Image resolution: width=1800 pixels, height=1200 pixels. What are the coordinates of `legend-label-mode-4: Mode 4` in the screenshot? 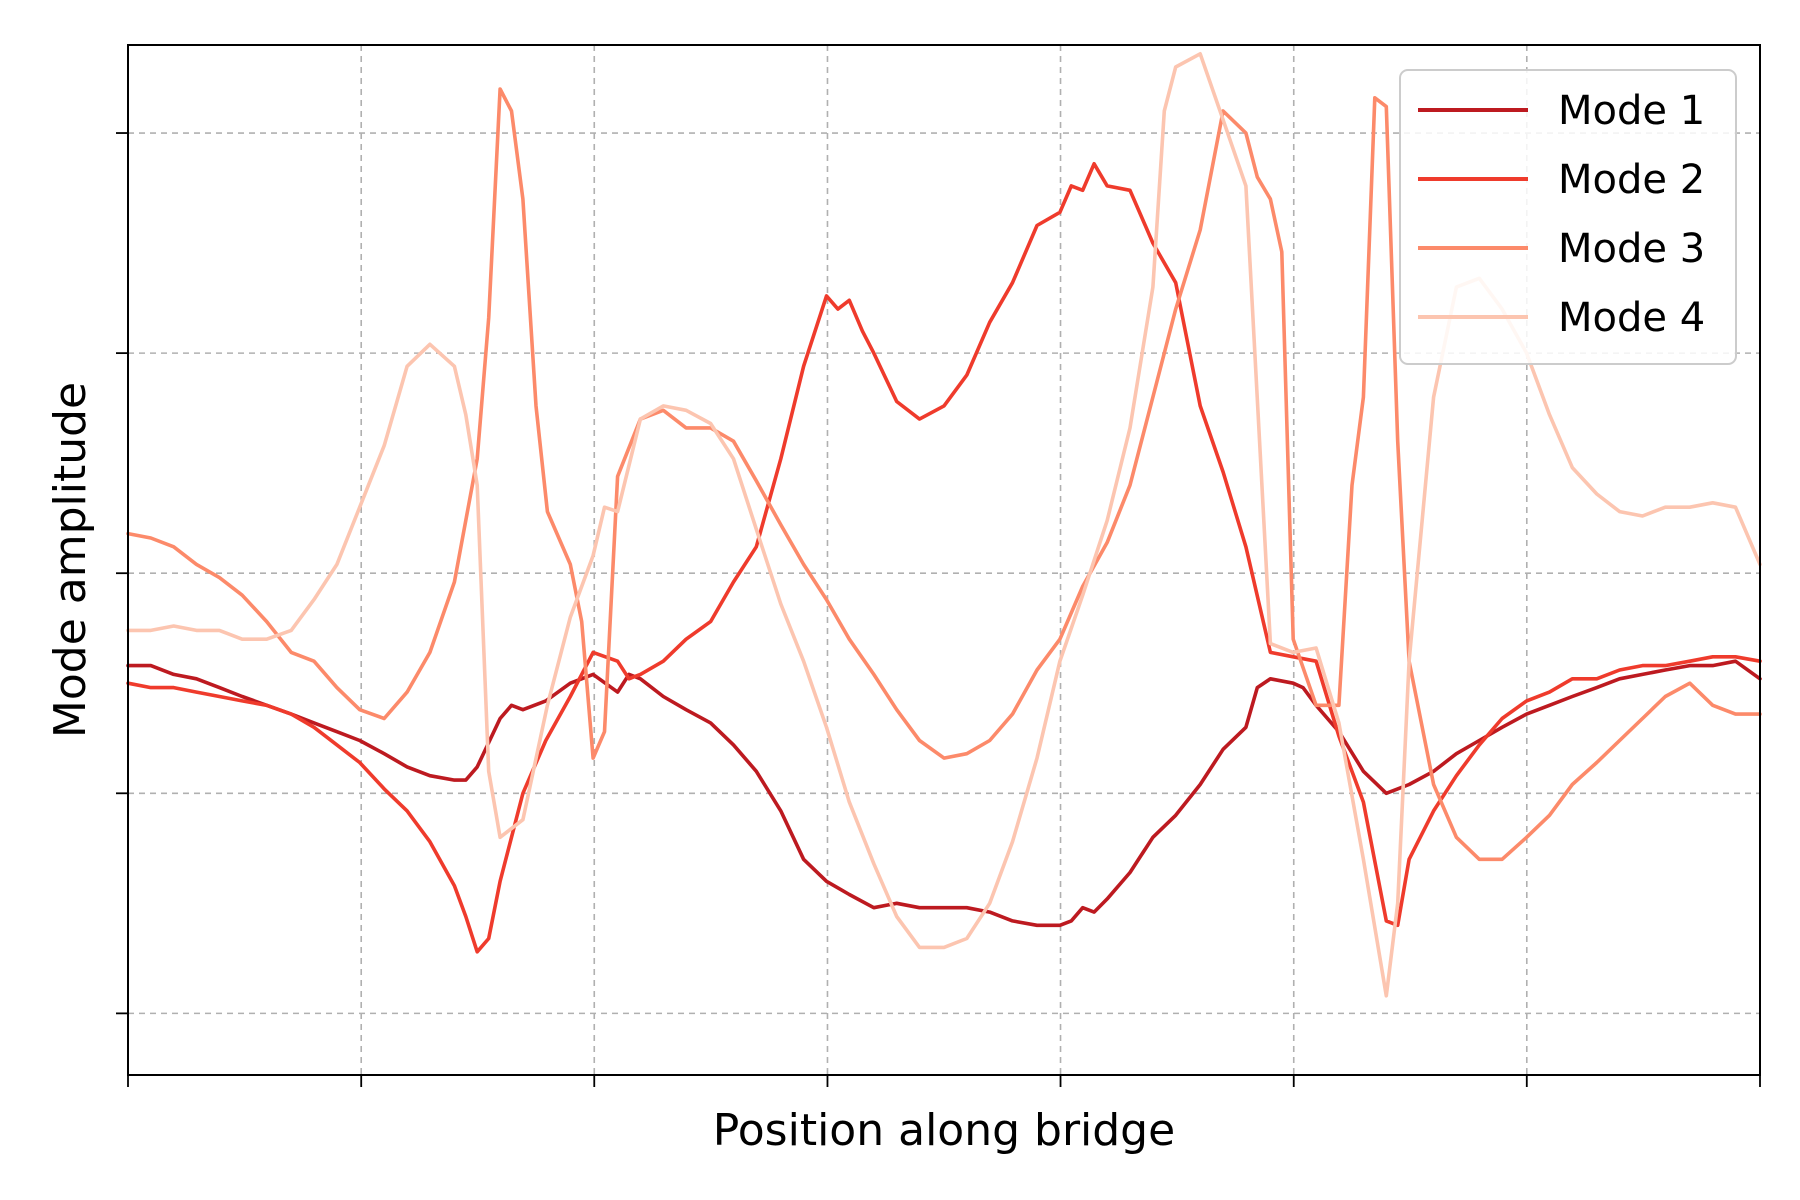 It's located at (1631, 318).